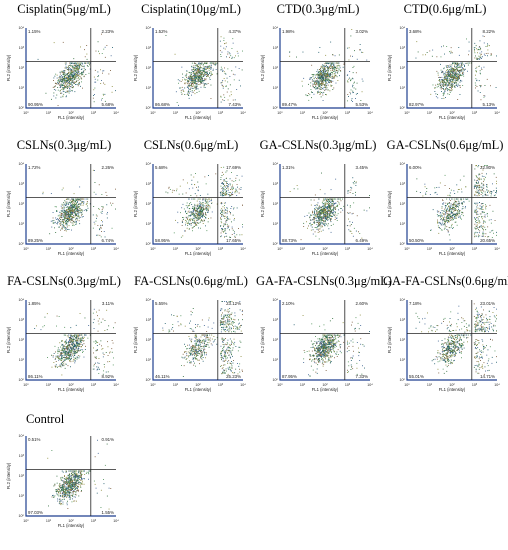 This screenshot has height=550, width=508. Describe the element at coordinates (108, 104) in the screenshot. I see `quadrant-lower-right: 5.68%` at that location.